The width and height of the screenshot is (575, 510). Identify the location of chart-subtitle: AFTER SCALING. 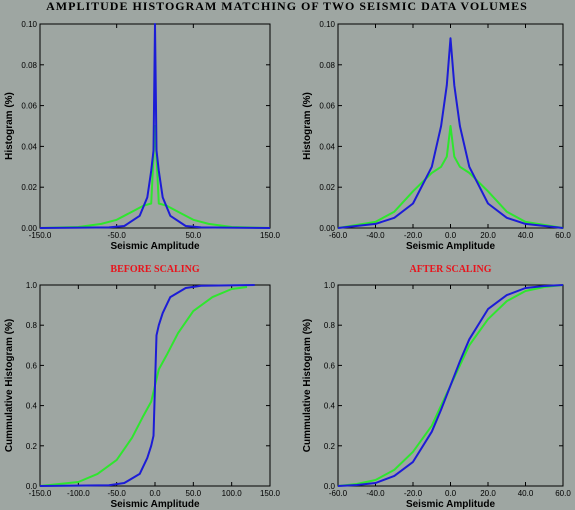
(451, 269).